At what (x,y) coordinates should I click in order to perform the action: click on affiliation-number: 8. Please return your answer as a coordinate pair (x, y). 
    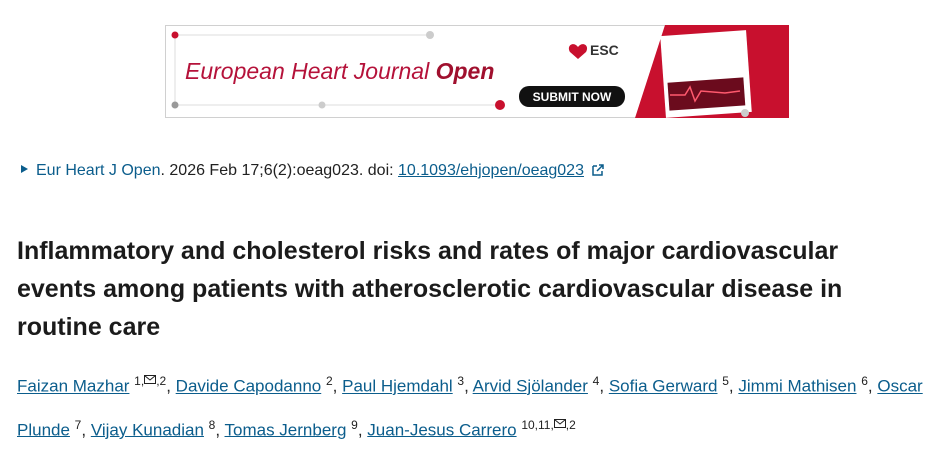
    Looking at the image, I should click on (212, 424).